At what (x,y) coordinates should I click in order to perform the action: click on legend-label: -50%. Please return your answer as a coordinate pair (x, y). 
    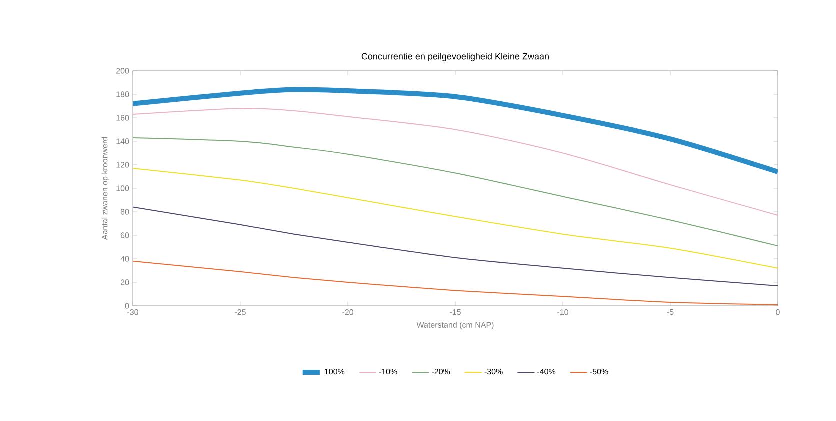
    Looking at the image, I should click on (599, 371).